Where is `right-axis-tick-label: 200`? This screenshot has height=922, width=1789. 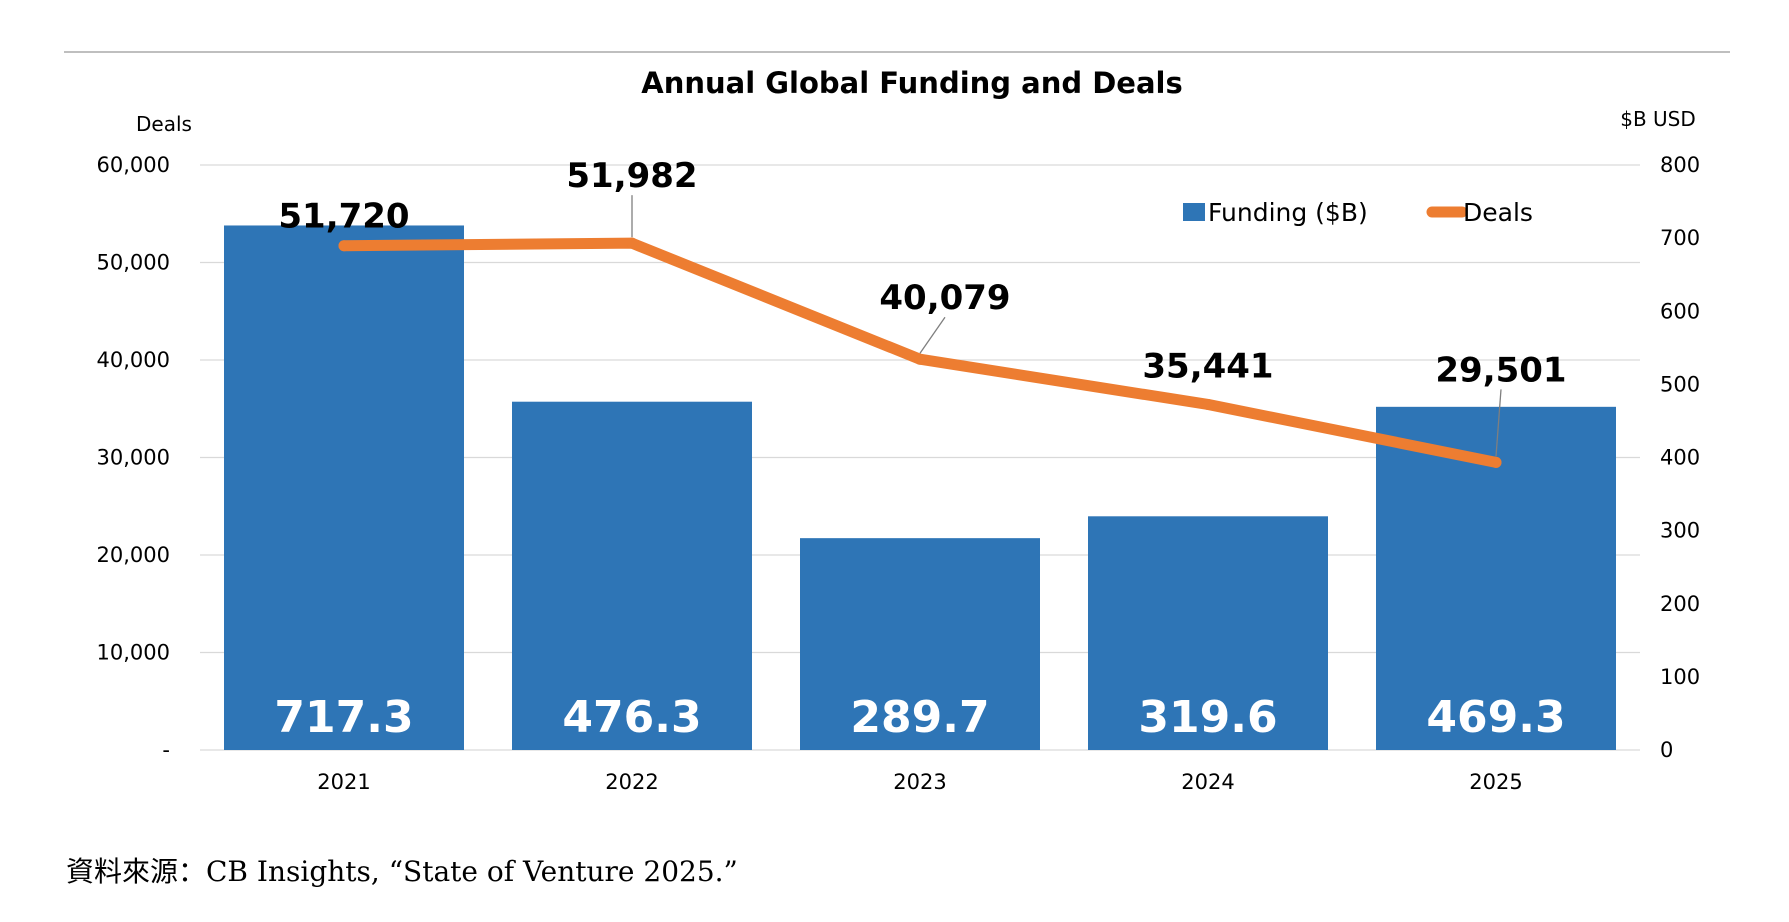
right-axis-tick-label: 200 is located at coordinates (1680, 604).